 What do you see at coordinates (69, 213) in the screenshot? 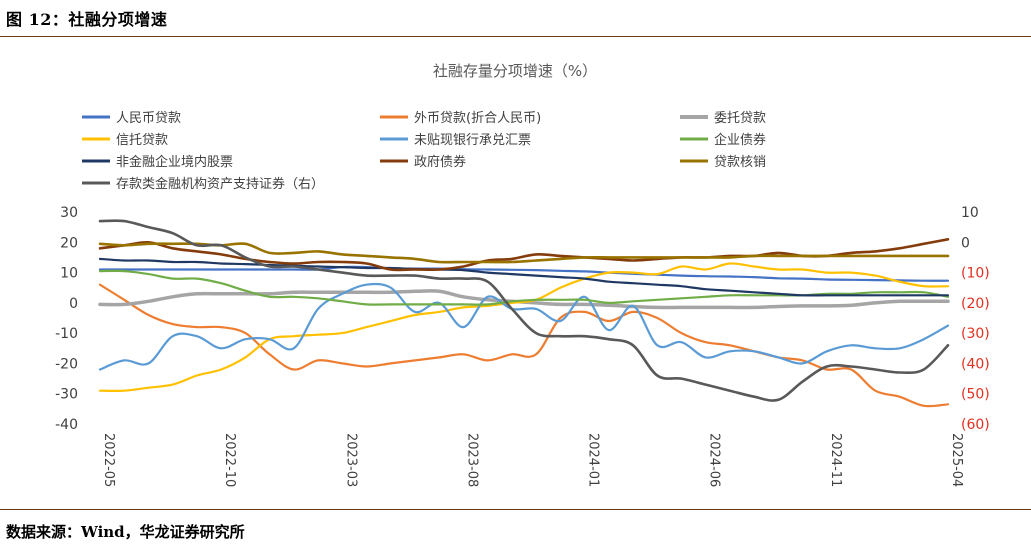
I see `y-left-tick-label: 30` at bounding box center [69, 213].